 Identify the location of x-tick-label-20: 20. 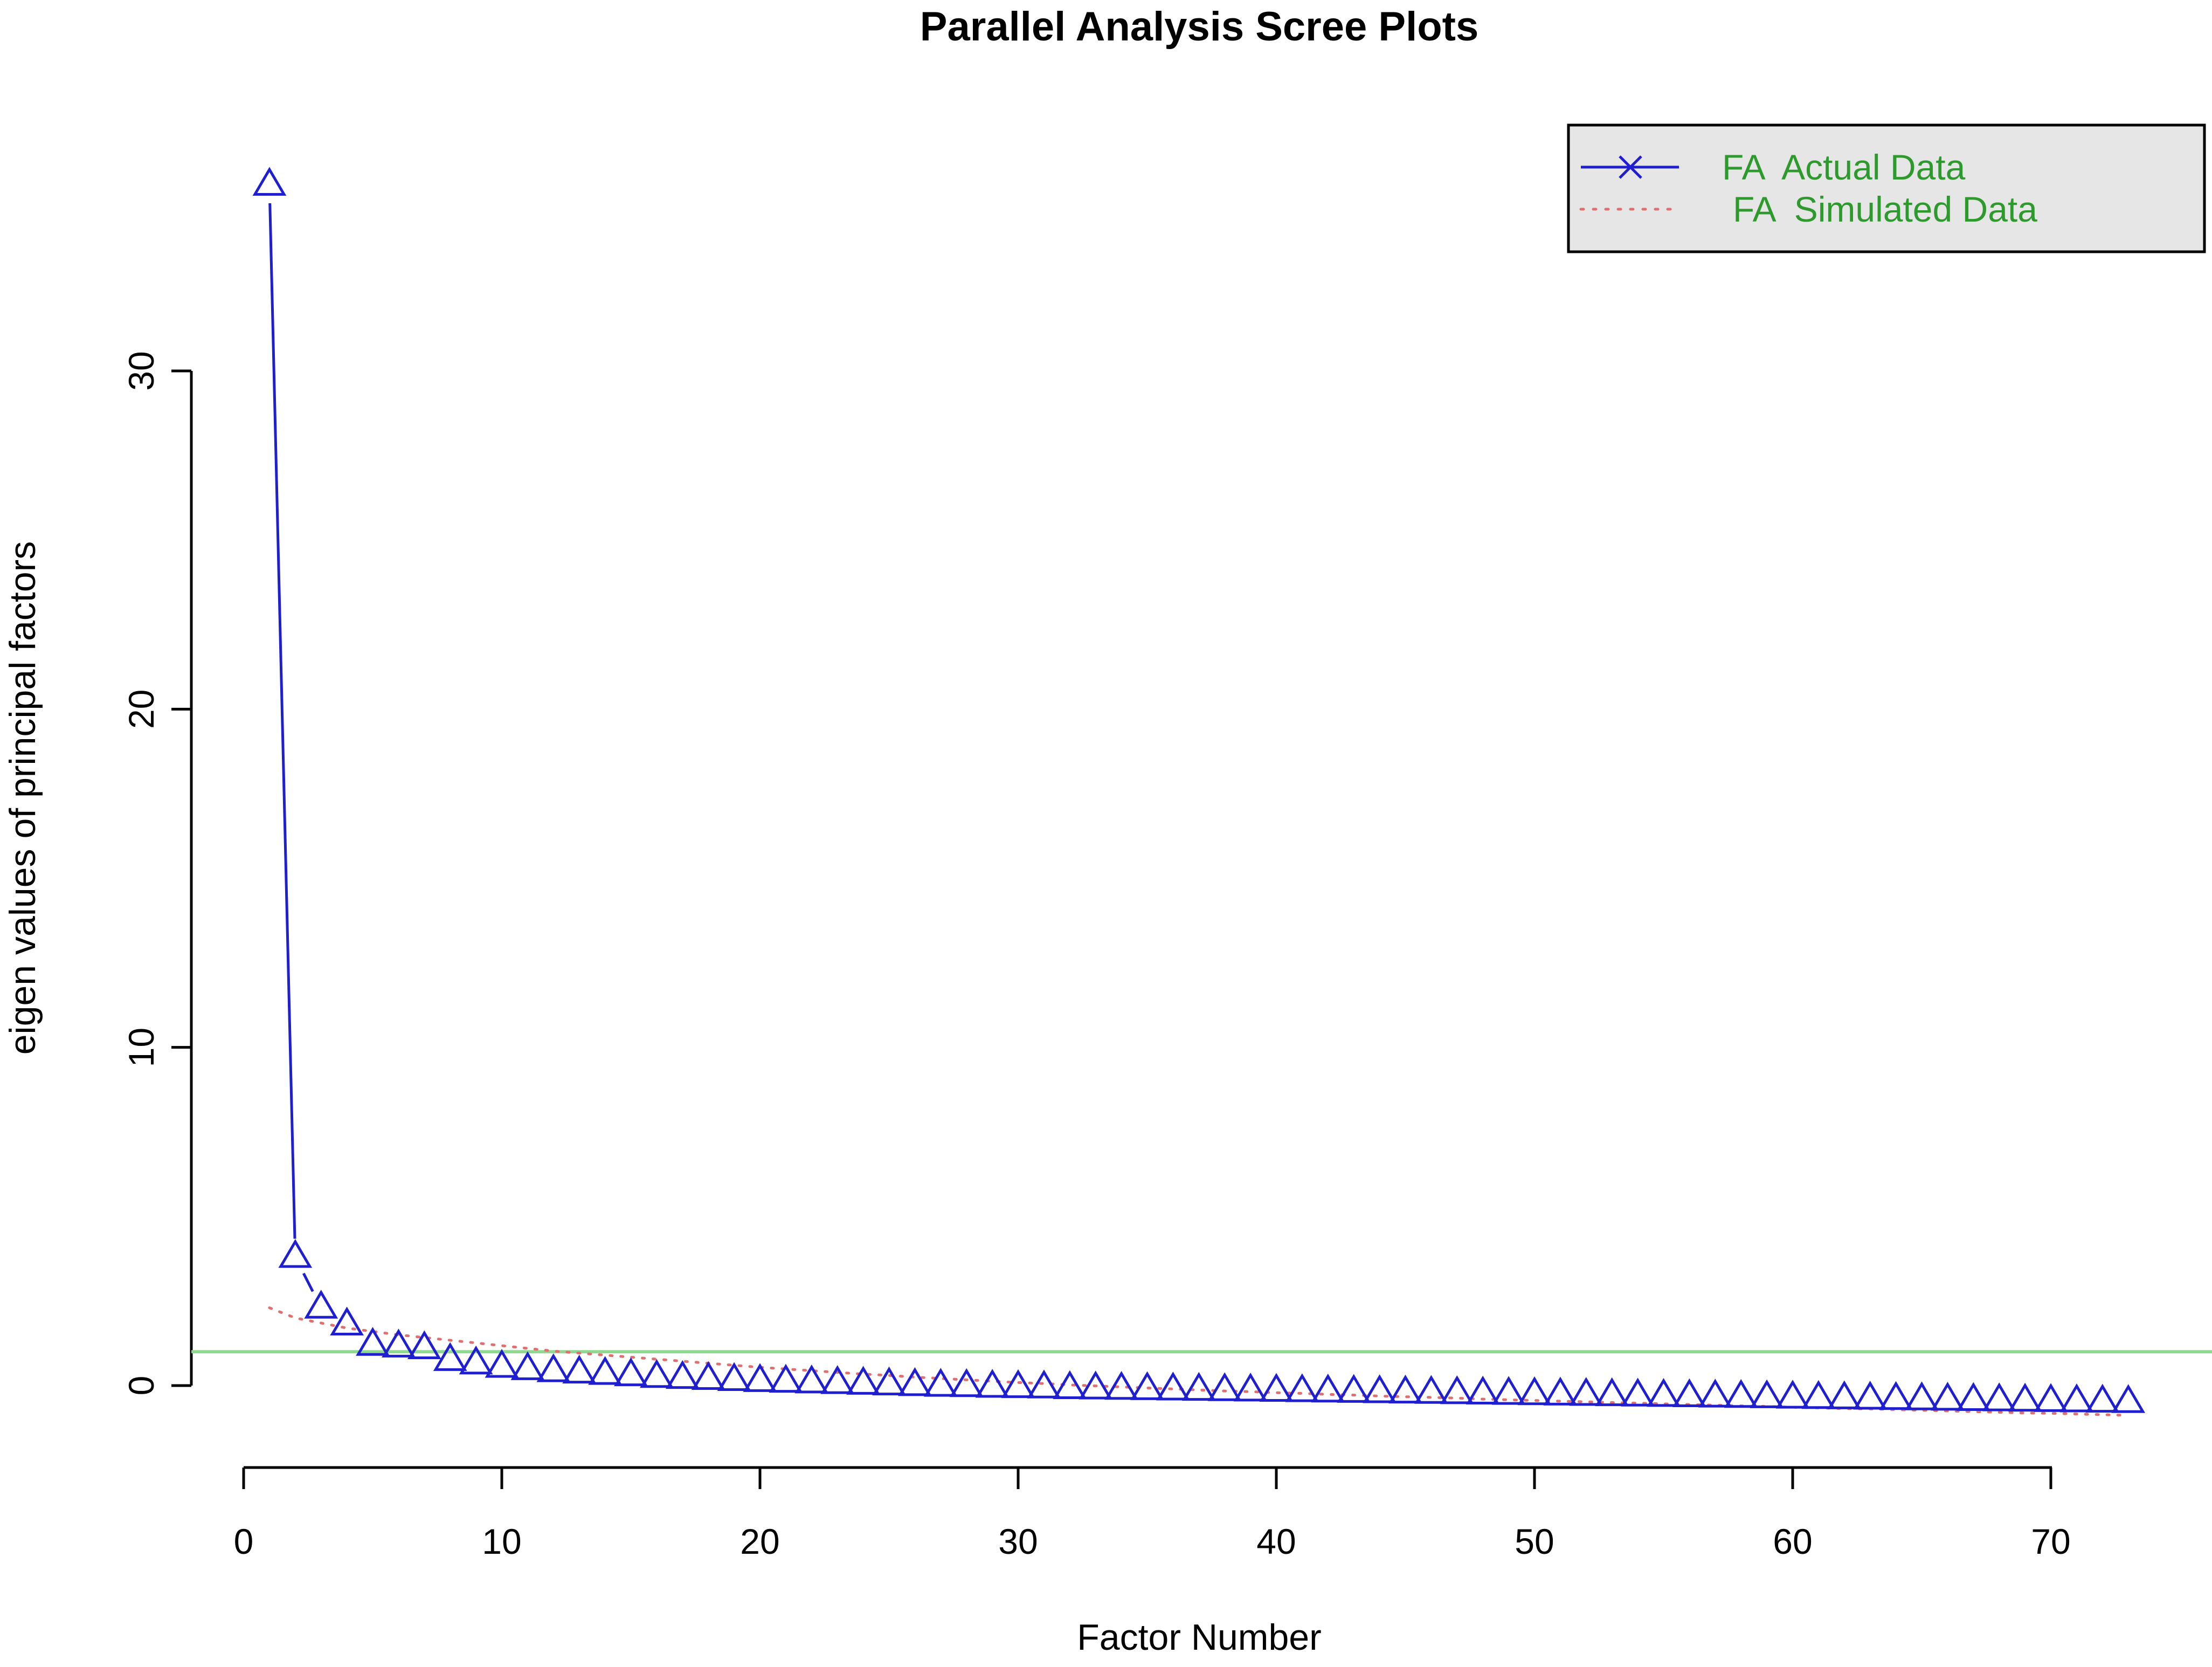
(759, 1541).